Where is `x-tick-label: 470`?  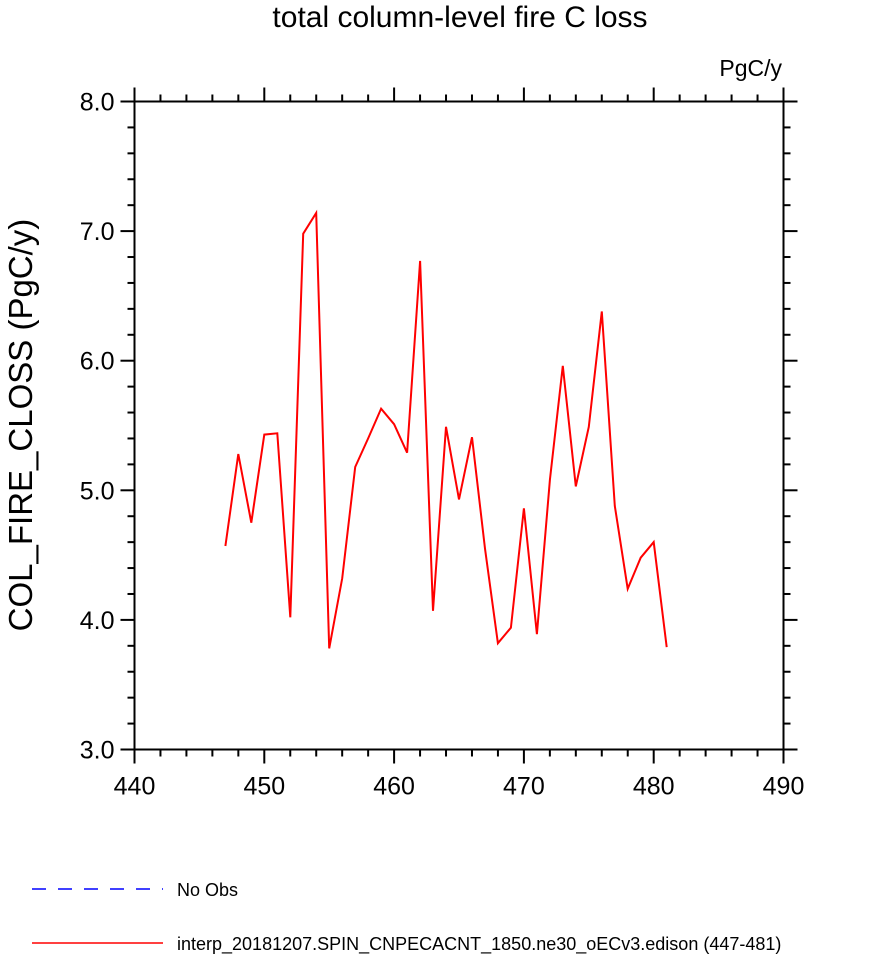
x-tick-label: 470 is located at coordinates (524, 787).